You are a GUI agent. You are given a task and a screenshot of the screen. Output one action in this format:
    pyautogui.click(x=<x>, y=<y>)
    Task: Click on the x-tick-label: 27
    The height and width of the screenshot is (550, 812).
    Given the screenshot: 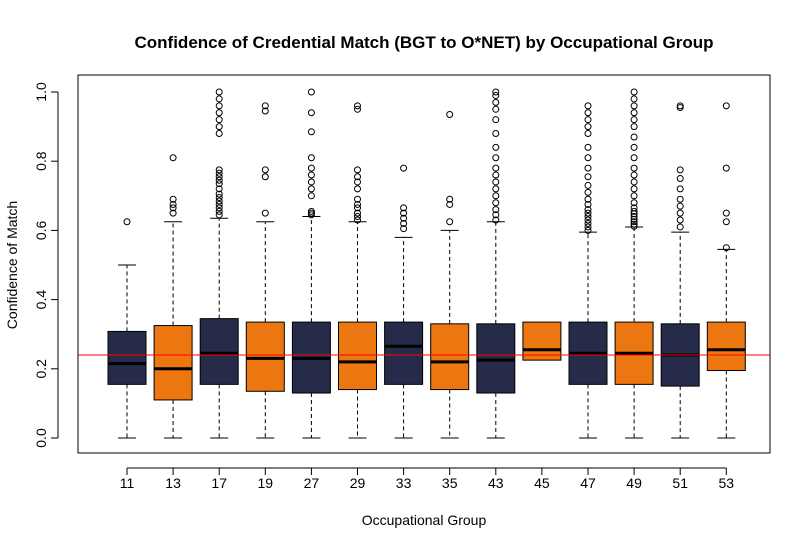 What is the action you would take?
    pyautogui.click(x=312, y=483)
    